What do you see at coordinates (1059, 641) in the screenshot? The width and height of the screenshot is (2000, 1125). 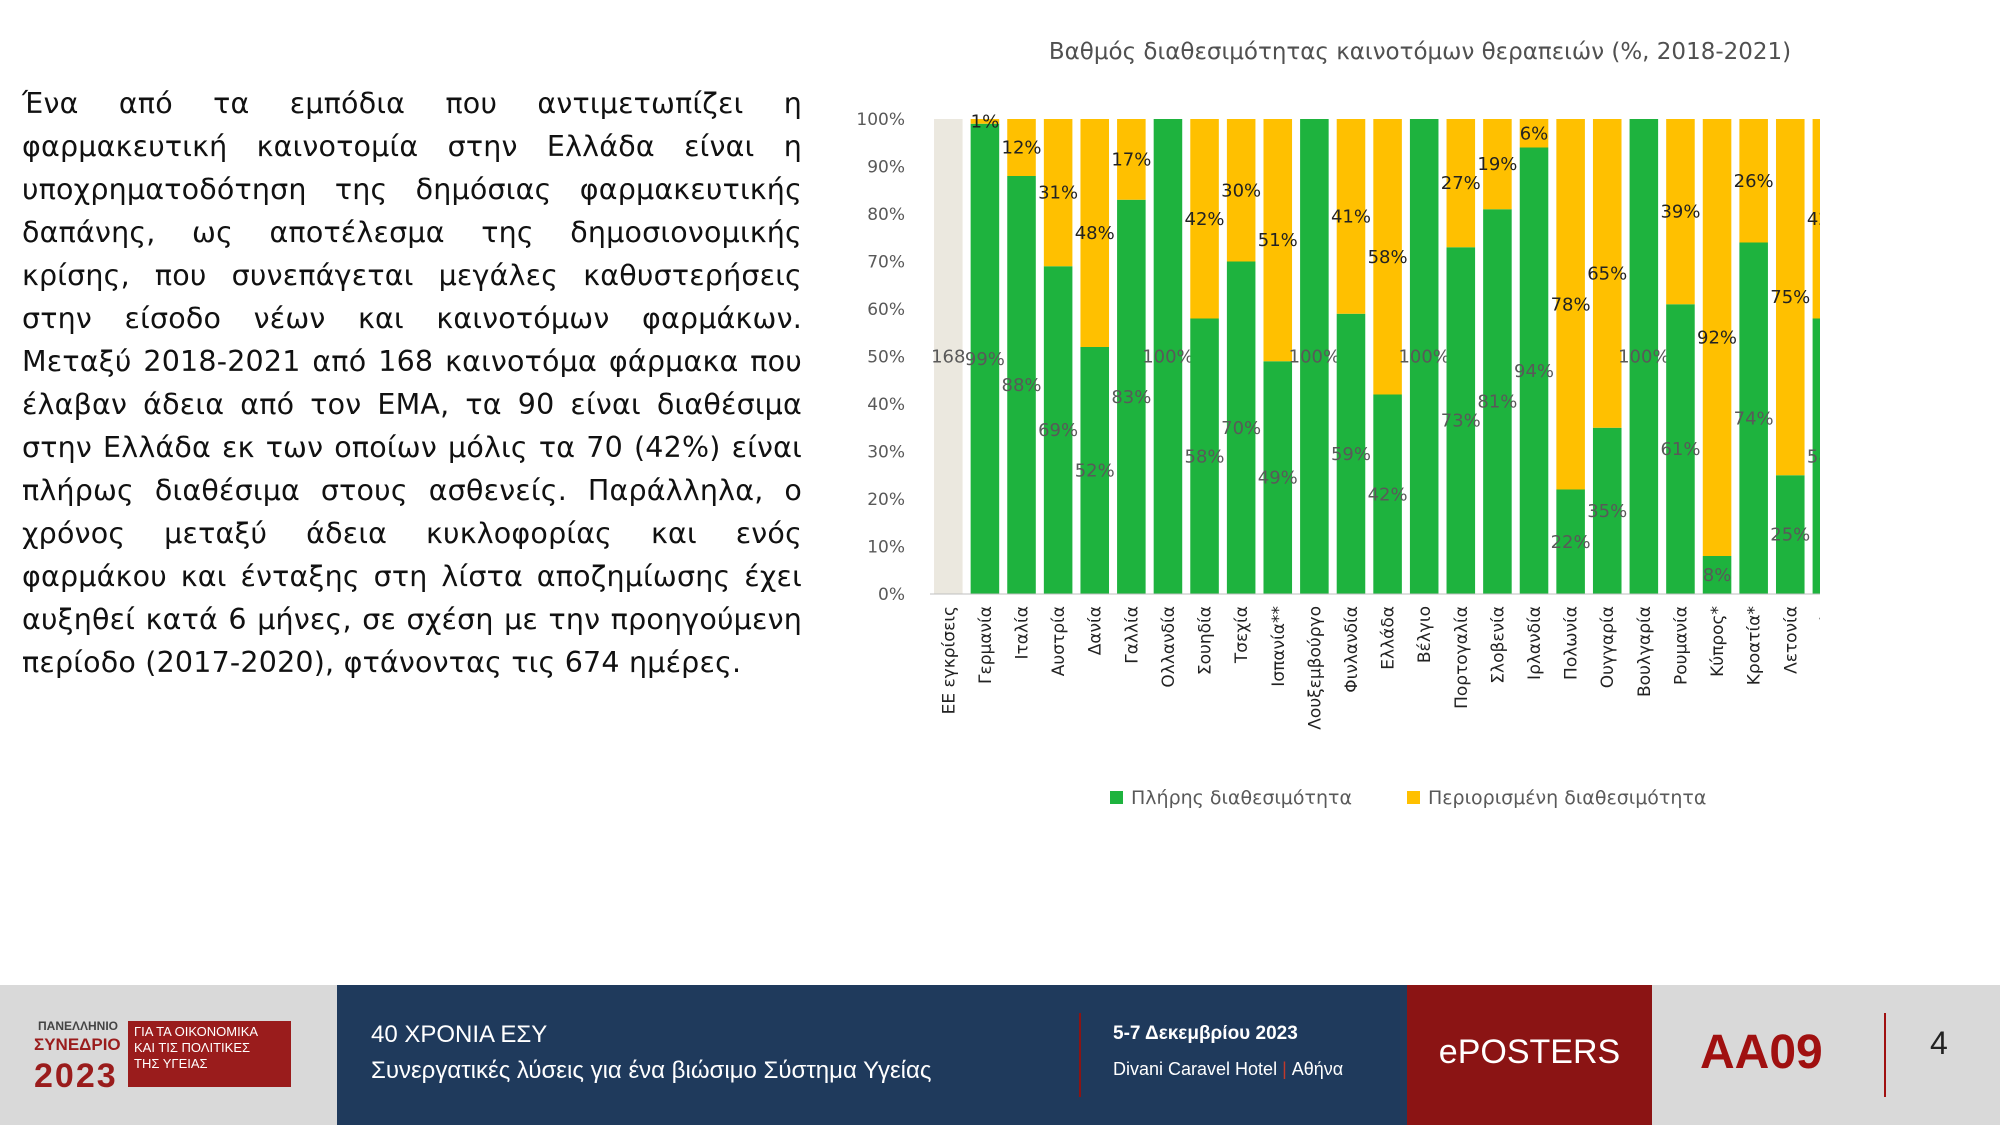 I see `x-tick-label: Αυστρία` at bounding box center [1059, 641].